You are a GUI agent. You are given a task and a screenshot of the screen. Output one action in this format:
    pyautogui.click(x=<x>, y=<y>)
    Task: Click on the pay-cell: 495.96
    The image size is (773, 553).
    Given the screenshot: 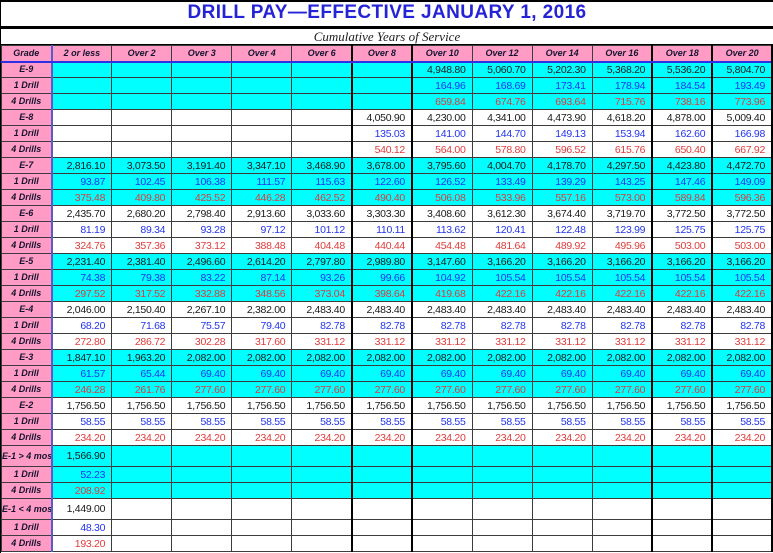 What is the action you would take?
    pyautogui.click(x=622, y=245)
    